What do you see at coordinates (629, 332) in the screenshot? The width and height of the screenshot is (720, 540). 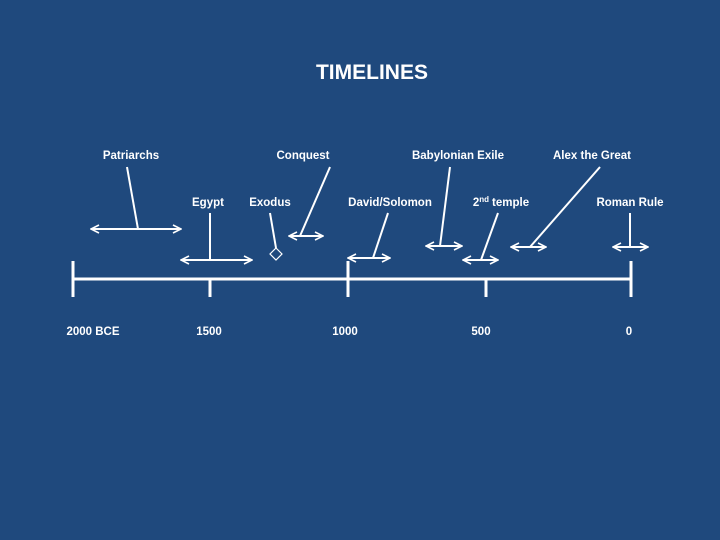 I see `axis-label: 0` at bounding box center [629, 332].